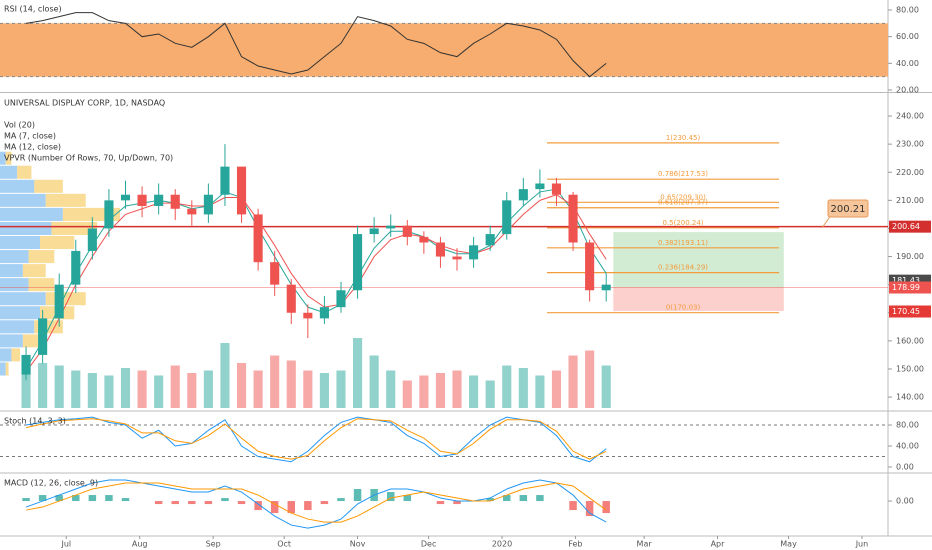 The height and width of the screenshot is (550, 932). What do you see at coordinates (910, 144) in the screenshot?
I see `y-tick-label: 230.00` at bounding box center [910, 144].